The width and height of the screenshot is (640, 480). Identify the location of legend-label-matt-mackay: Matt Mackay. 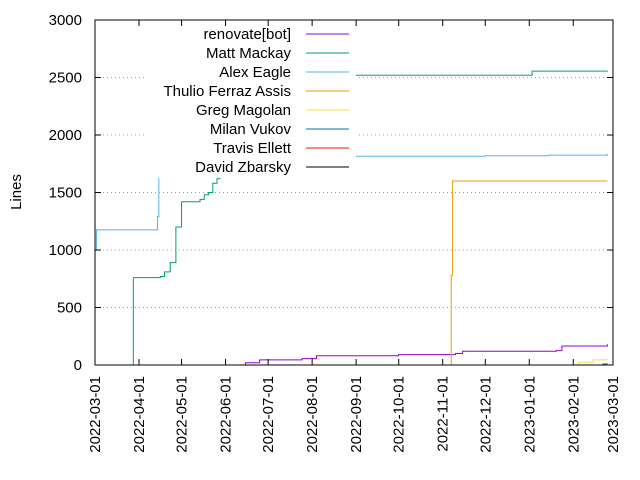
(249, 53).